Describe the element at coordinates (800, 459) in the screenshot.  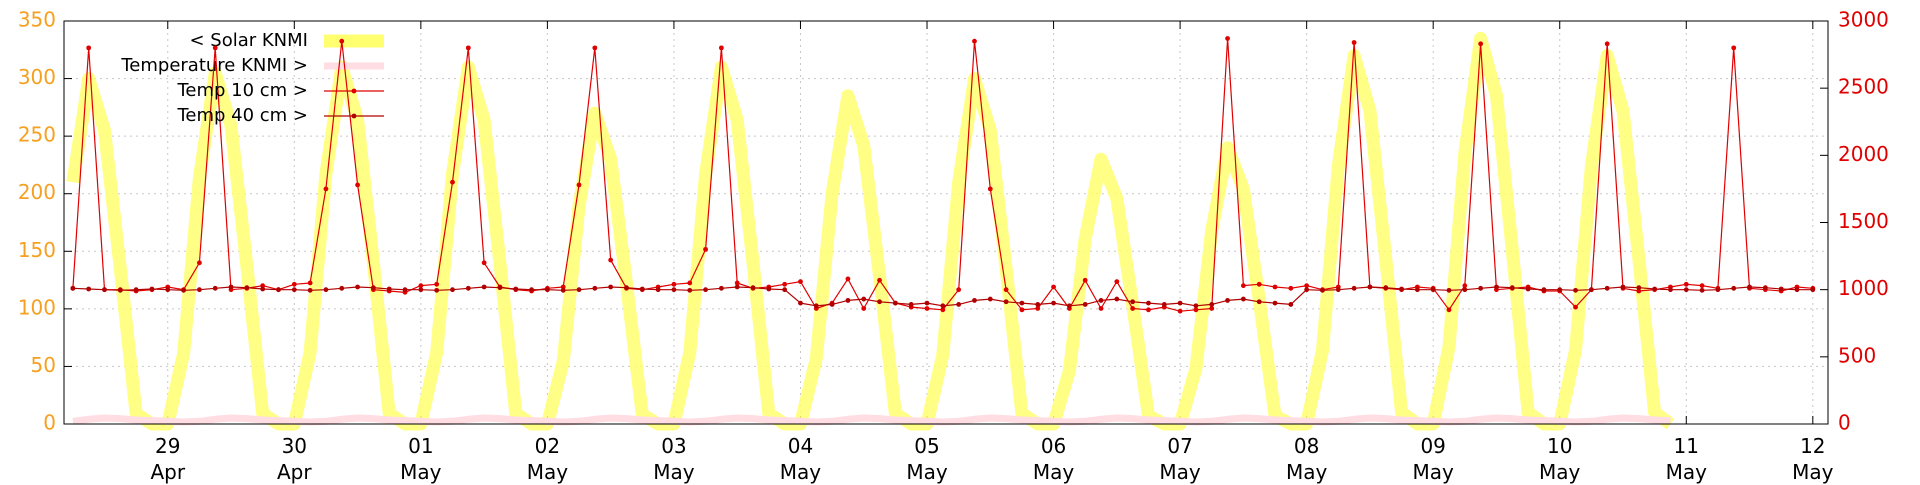
I see `x-tick-label: 04 May` at that location.